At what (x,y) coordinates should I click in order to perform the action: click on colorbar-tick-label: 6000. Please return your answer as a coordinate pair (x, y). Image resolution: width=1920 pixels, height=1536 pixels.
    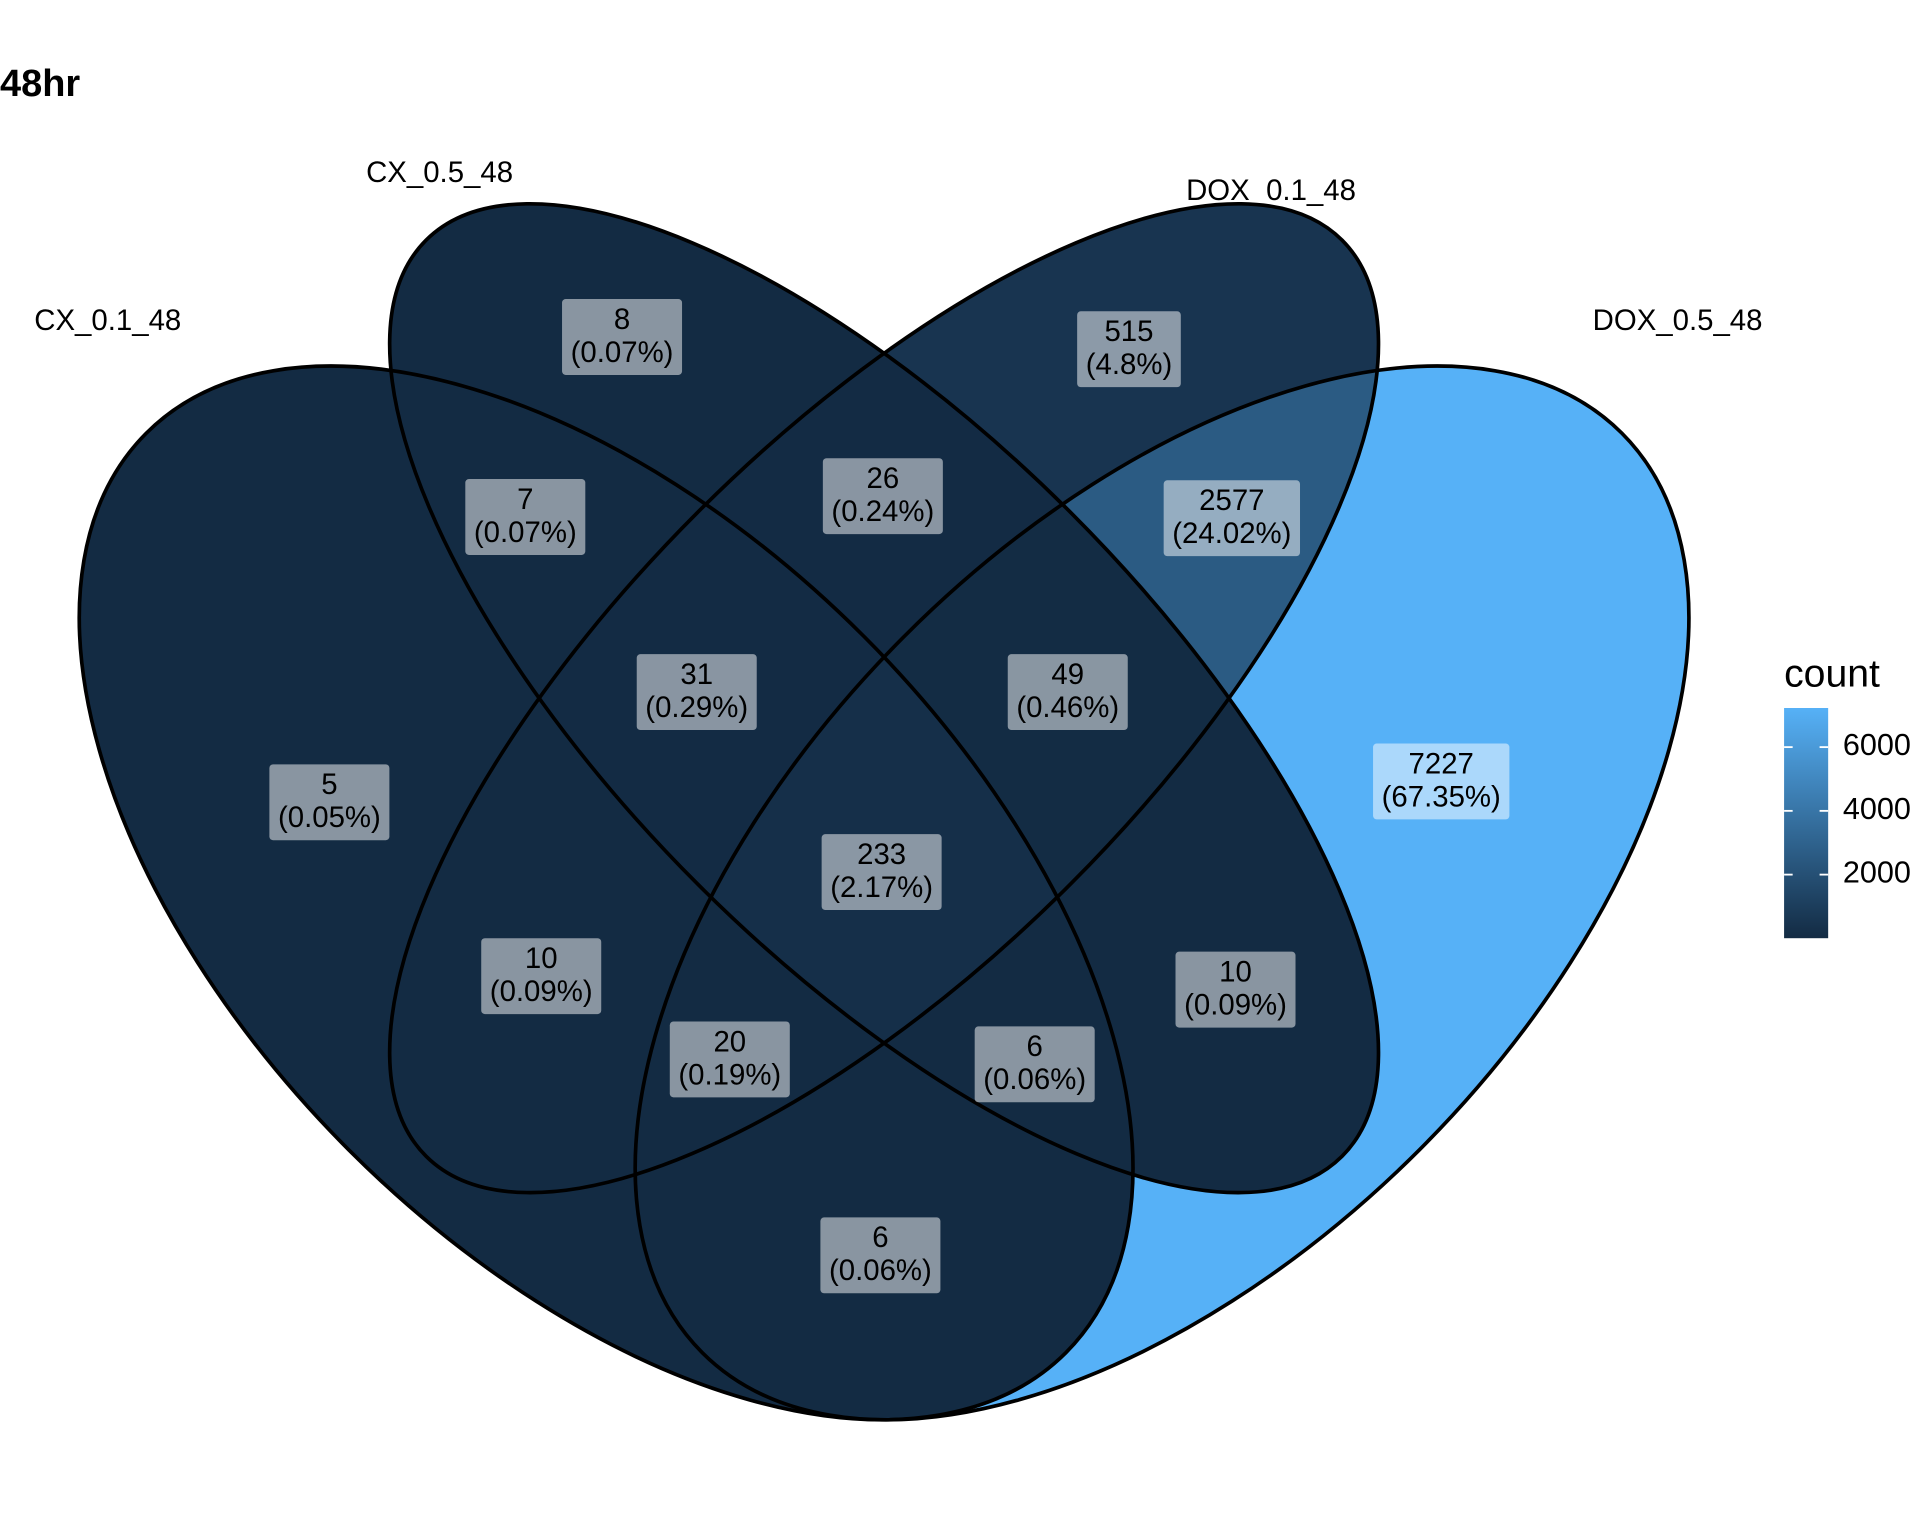
    Looking at the image, I should click on (1877, 745).